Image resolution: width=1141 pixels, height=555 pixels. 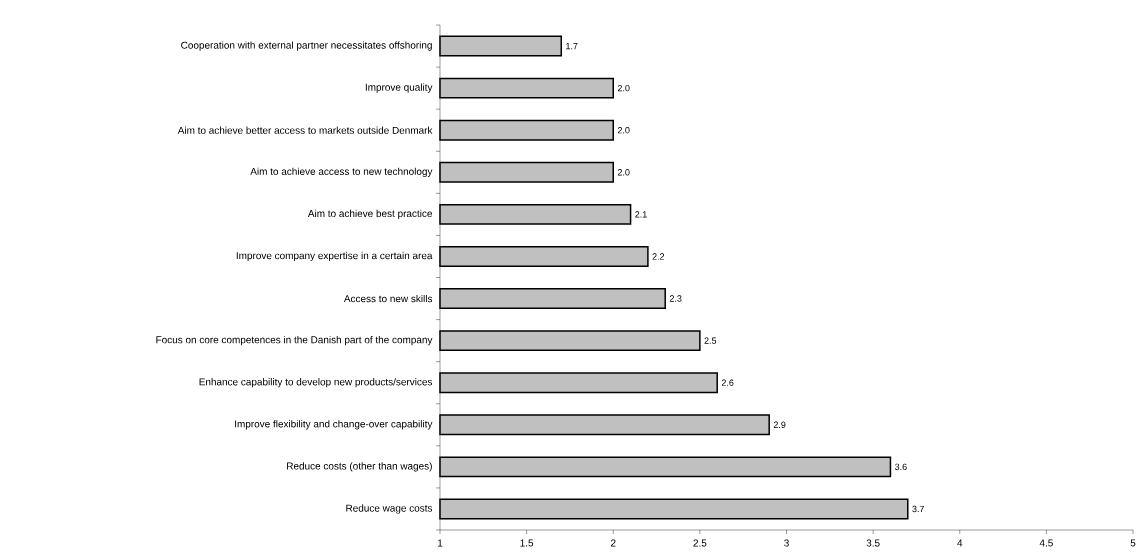 What do you see at coordinates (440, 543) in the screenshot?
I see `x-tick-label: 1` at bounding box center [440, 543].